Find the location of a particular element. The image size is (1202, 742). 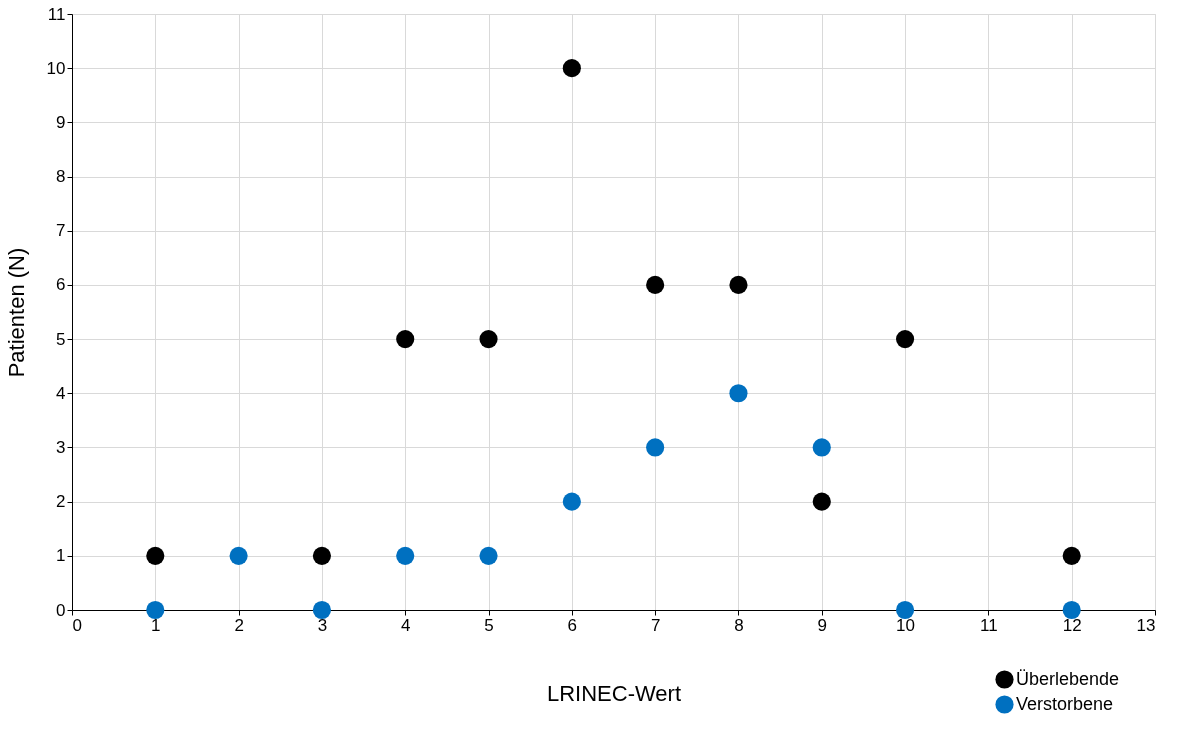

legend-label: Verstorbene is located at coordinates (1065, 703).